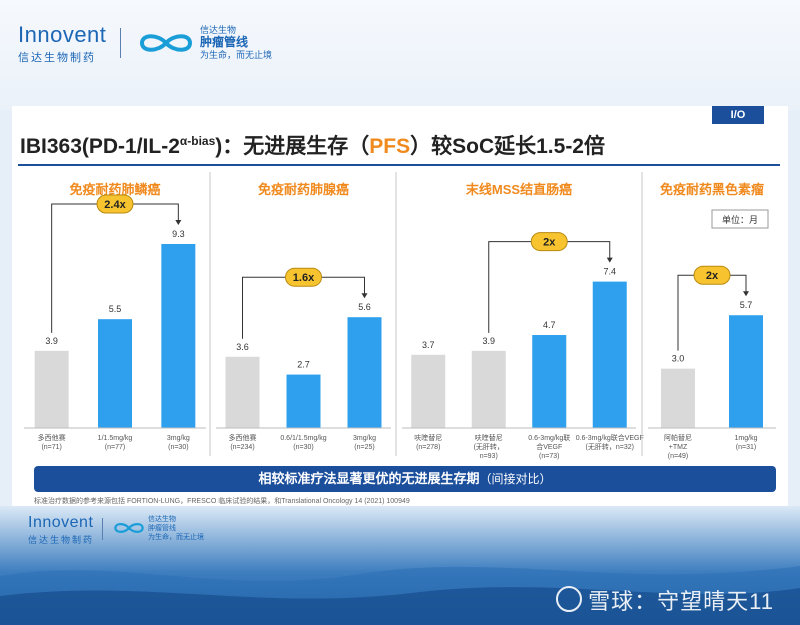  I want to click on footer-brand: Innovent, so click(61, 522).